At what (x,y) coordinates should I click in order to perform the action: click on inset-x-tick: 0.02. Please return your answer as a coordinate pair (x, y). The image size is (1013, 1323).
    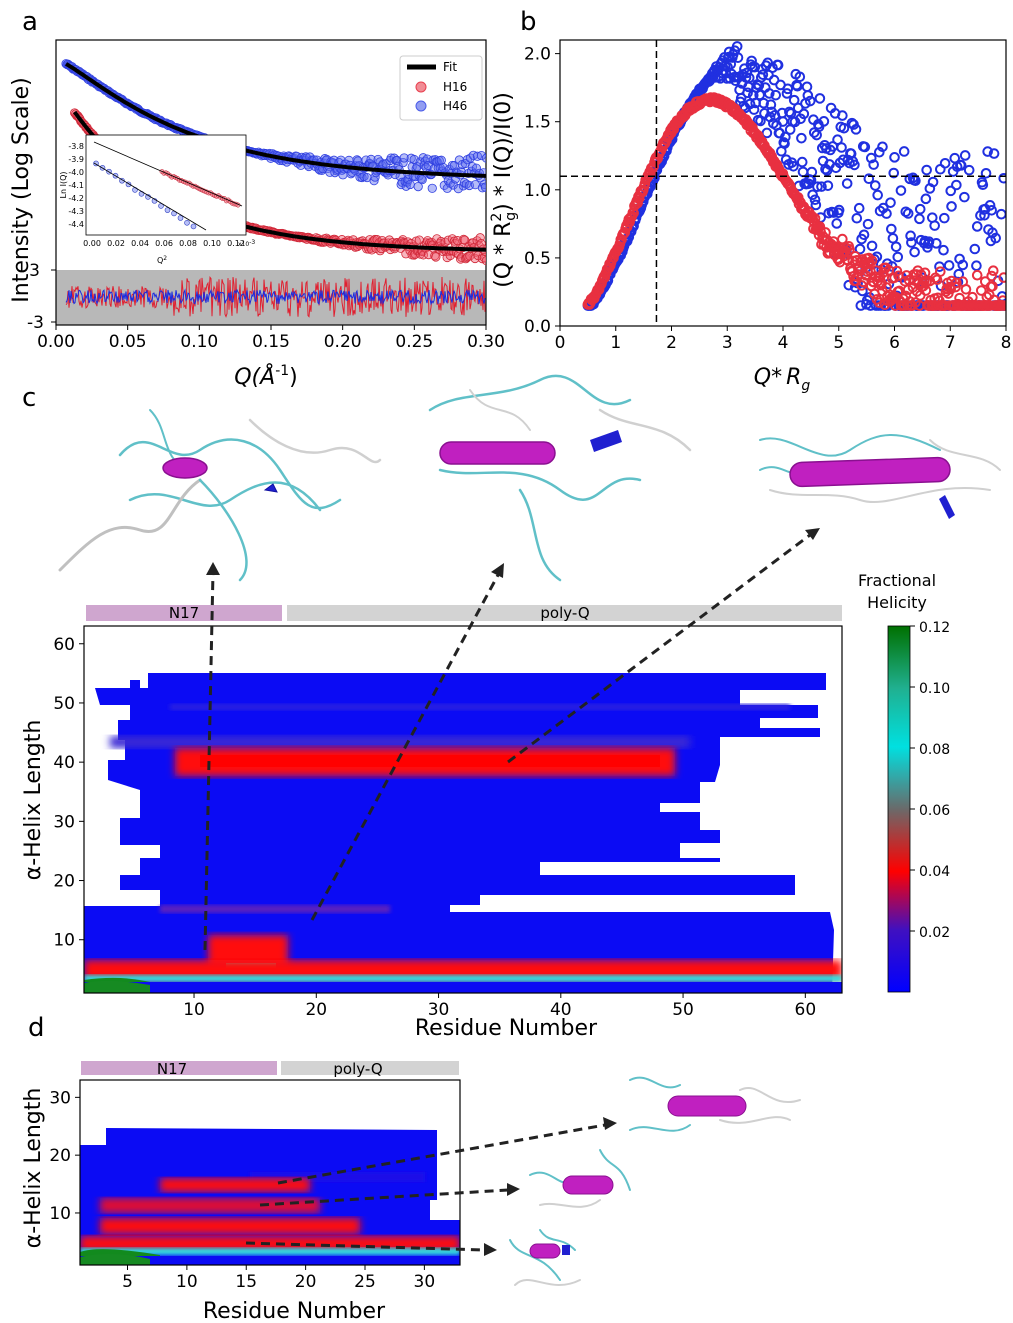
    Looking at the image, I should click on (116, 243).